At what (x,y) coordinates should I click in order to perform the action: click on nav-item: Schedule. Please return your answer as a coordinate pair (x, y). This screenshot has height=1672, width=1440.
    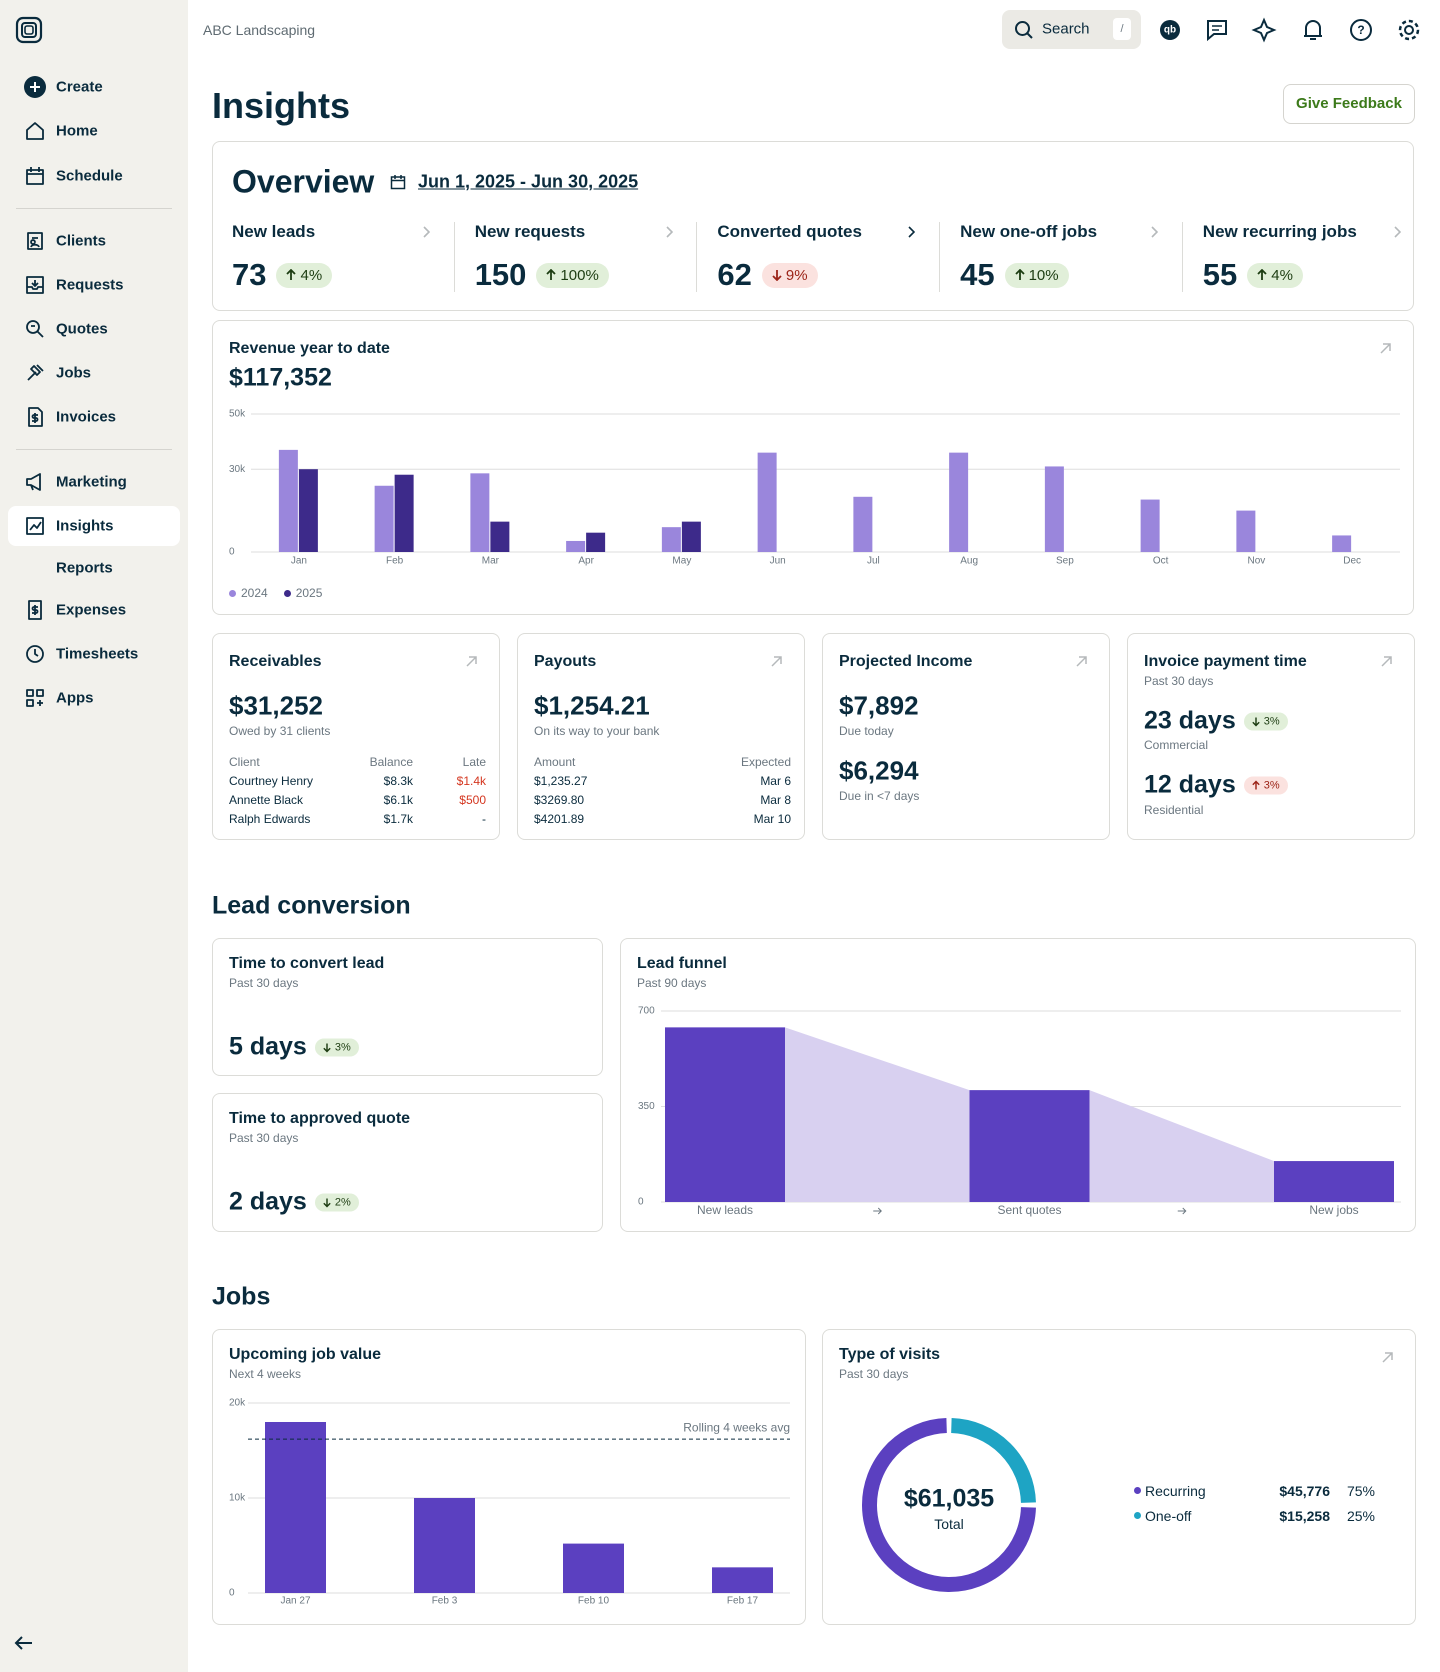
    Looking at the image, I should click on (94, 176).